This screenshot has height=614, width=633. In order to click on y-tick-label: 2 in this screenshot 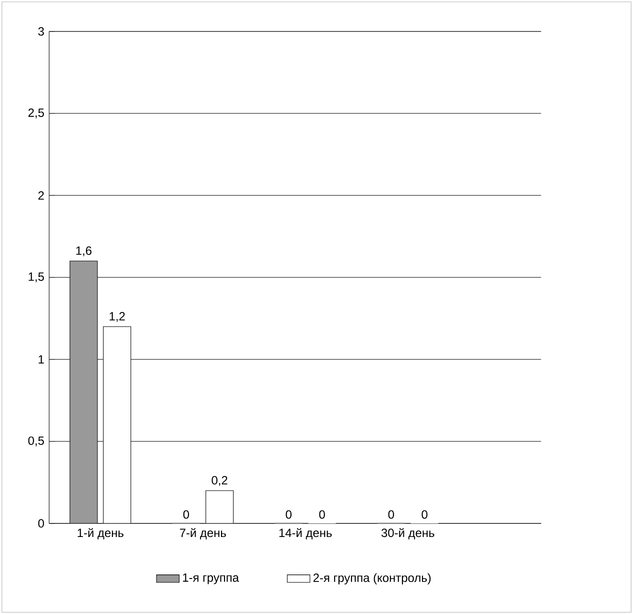, I will do `click(41, 195)`.